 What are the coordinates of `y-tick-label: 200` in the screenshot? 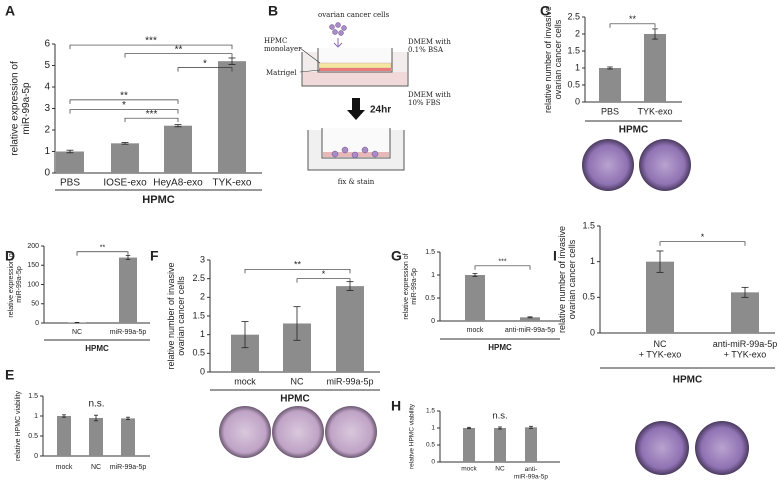 It's located at (33, 246).